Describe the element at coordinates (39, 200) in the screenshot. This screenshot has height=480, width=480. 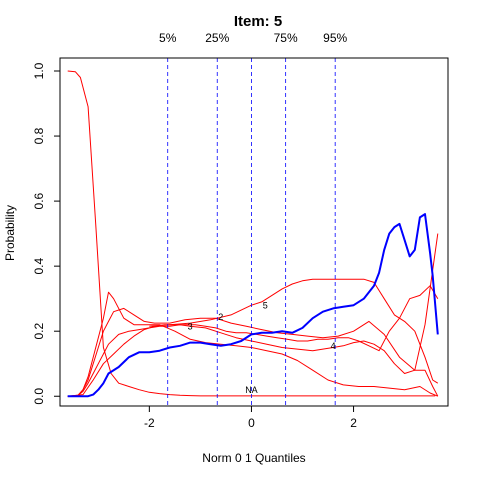
I see `y-tick-label: 0.6` at that location.